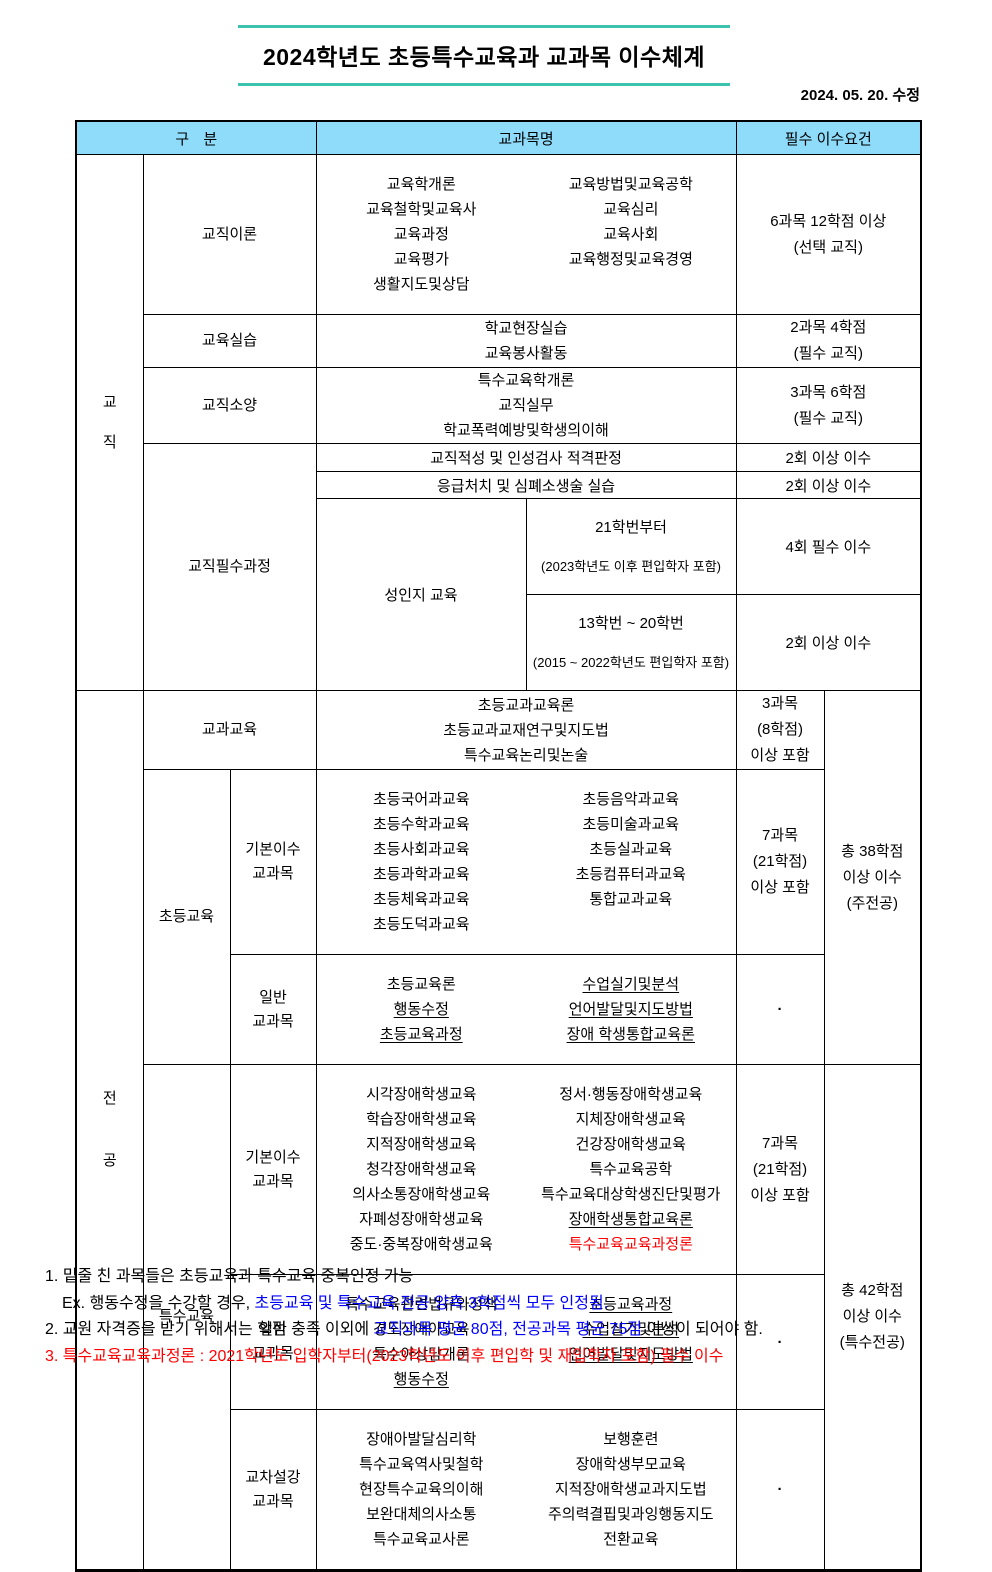 The width and height of the screenshot is (992, 1572). Describe the element at coordinates (526, 755) in the screenshot. I see `course-item: 특수교육논리및논술` at that location.